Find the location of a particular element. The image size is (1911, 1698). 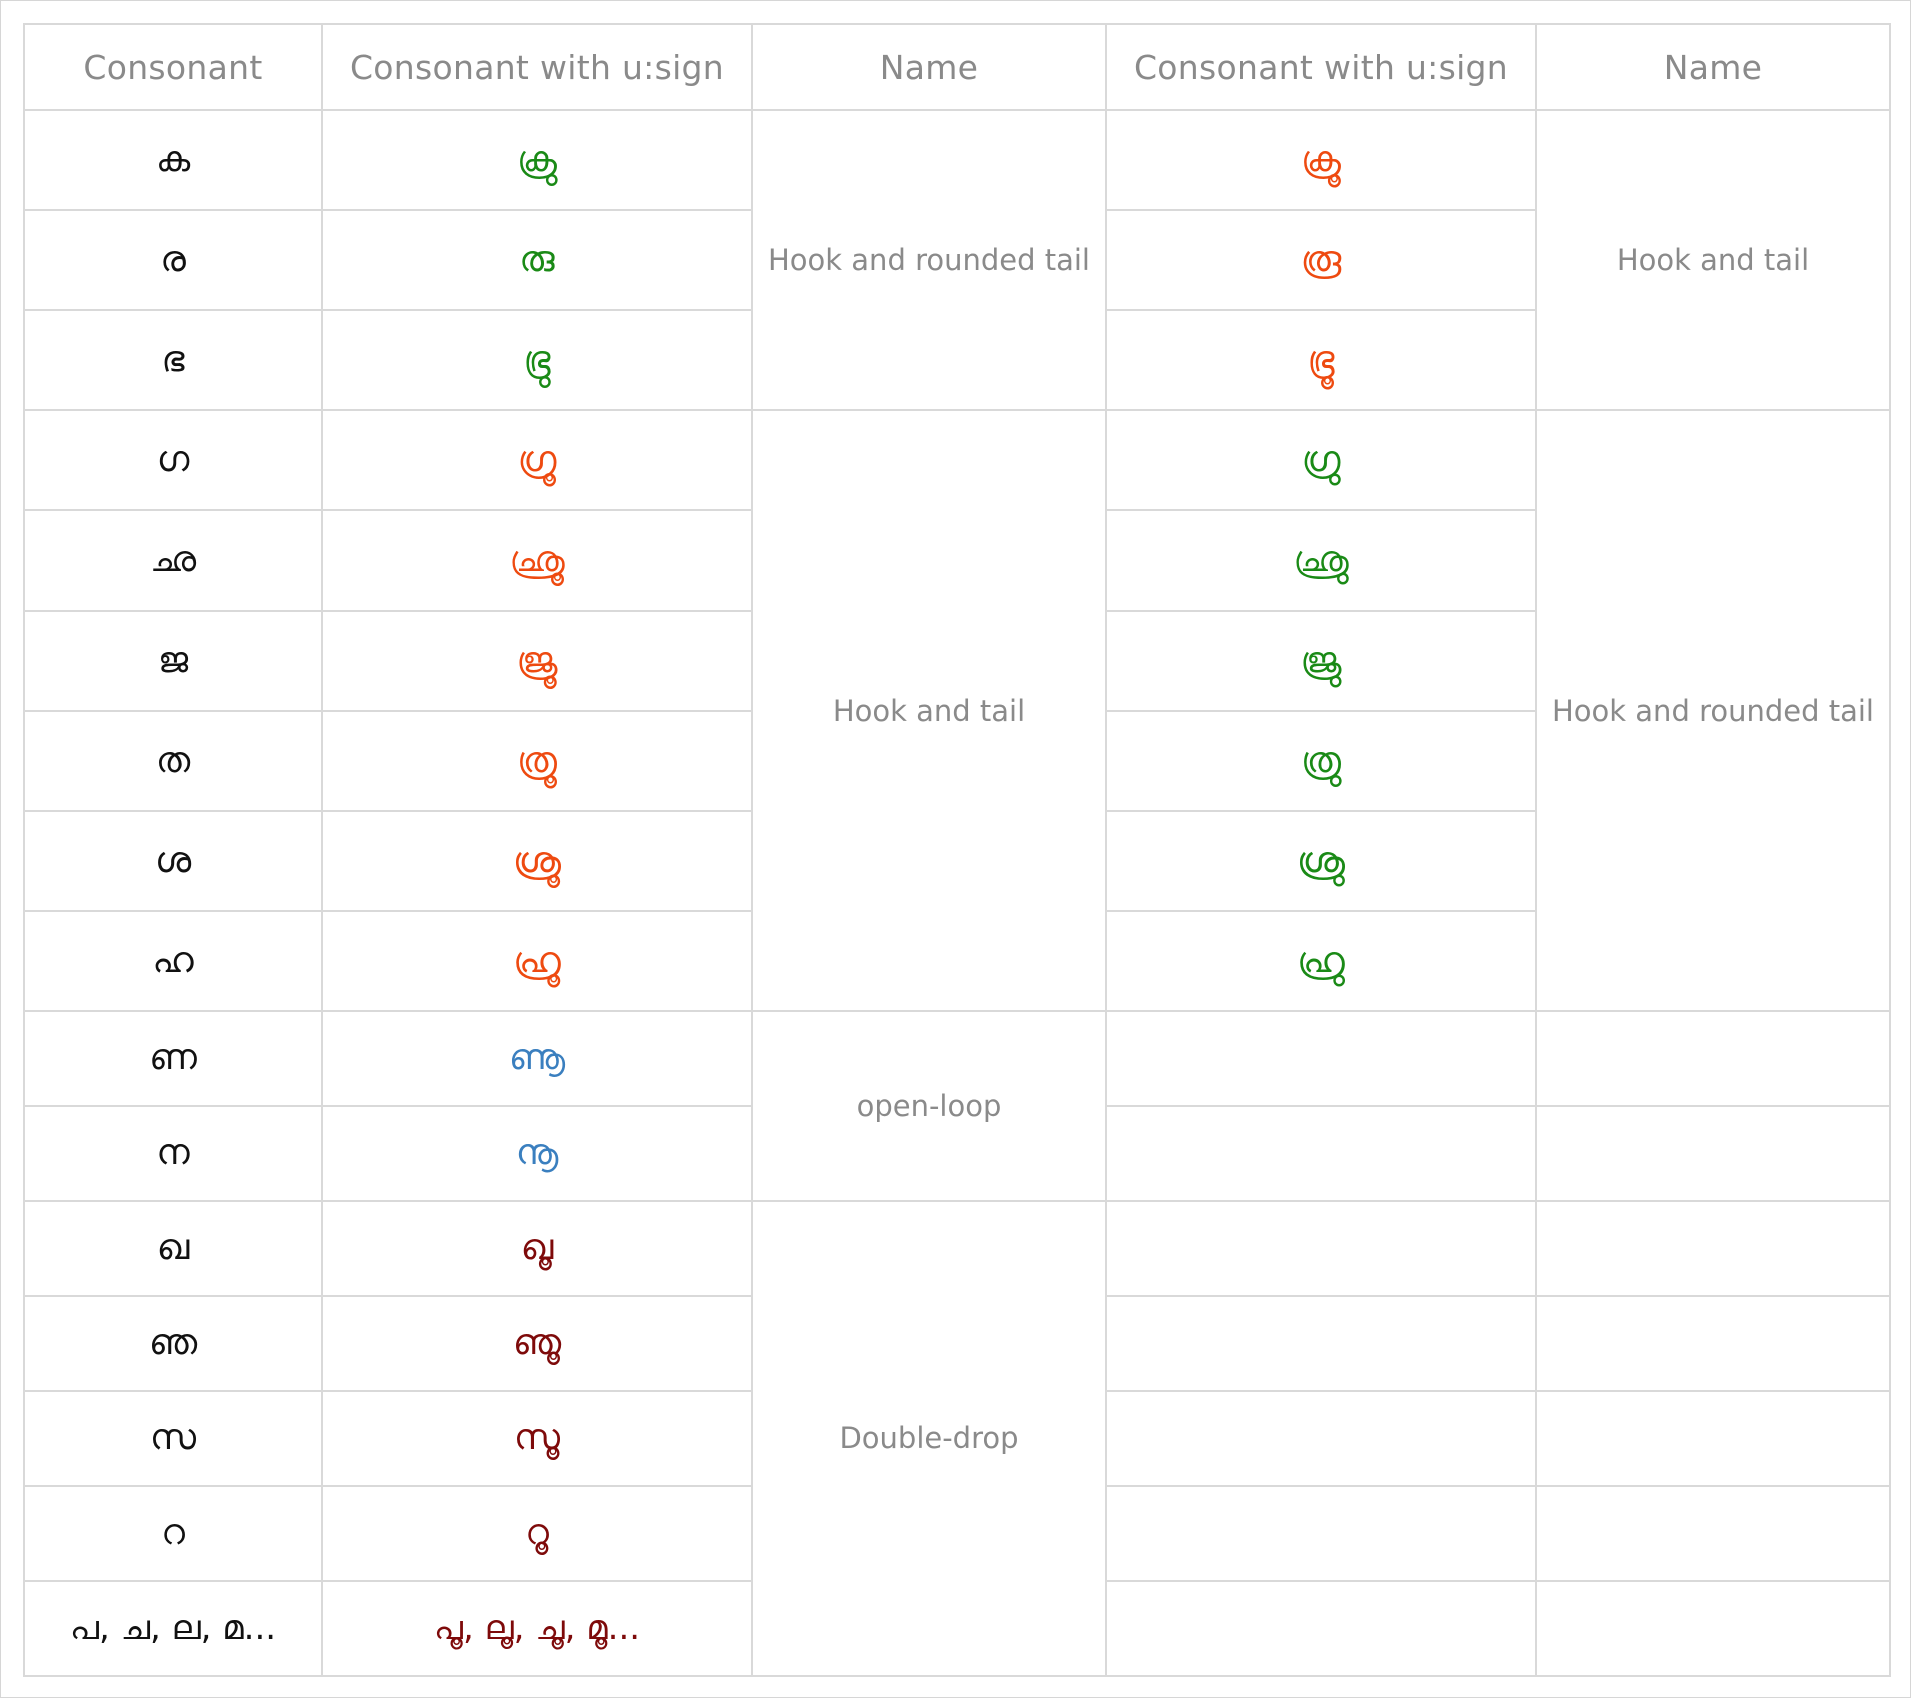

left-glyph-cell: ക്രു is located at coordinates (537, 160).